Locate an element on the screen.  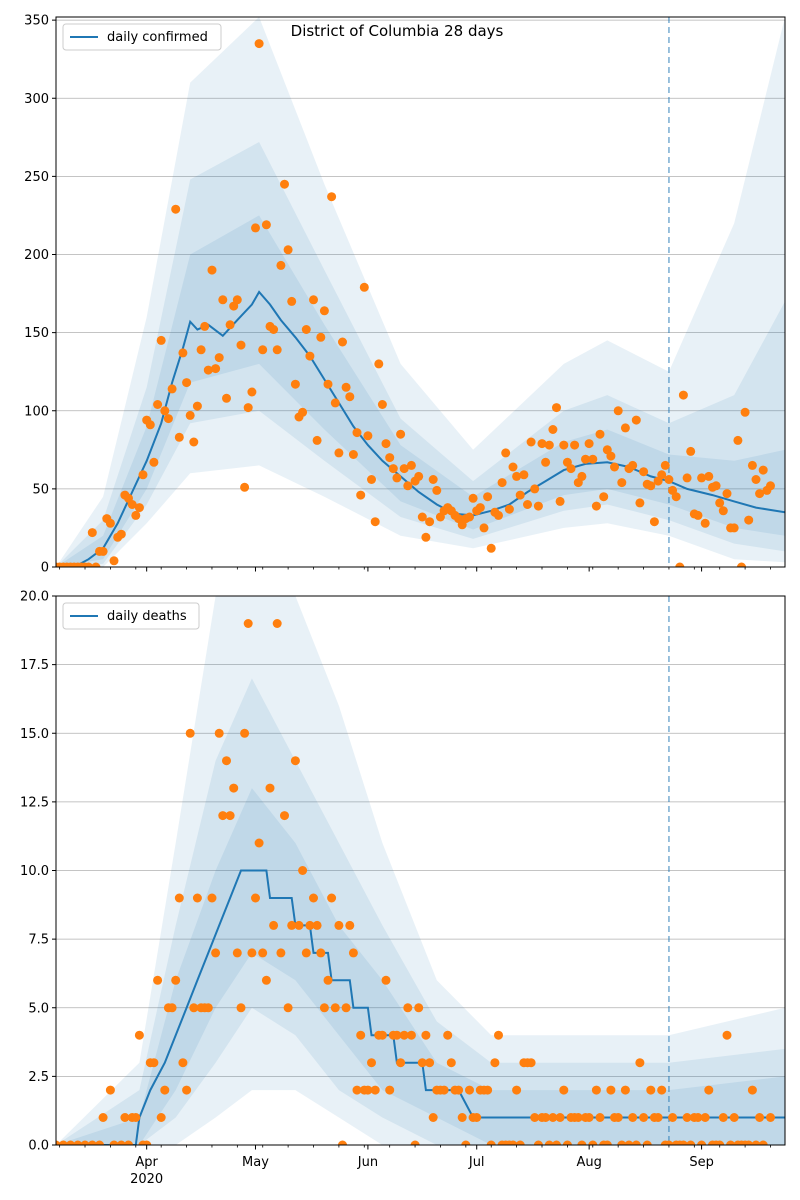
y-tick-label: 10.0 is located at coordinates (34, 871).